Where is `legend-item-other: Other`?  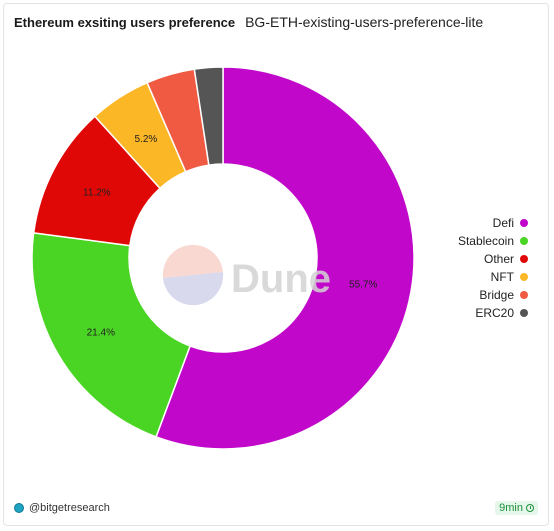 legend-item-other: Other is located at coordinates (506, 259).